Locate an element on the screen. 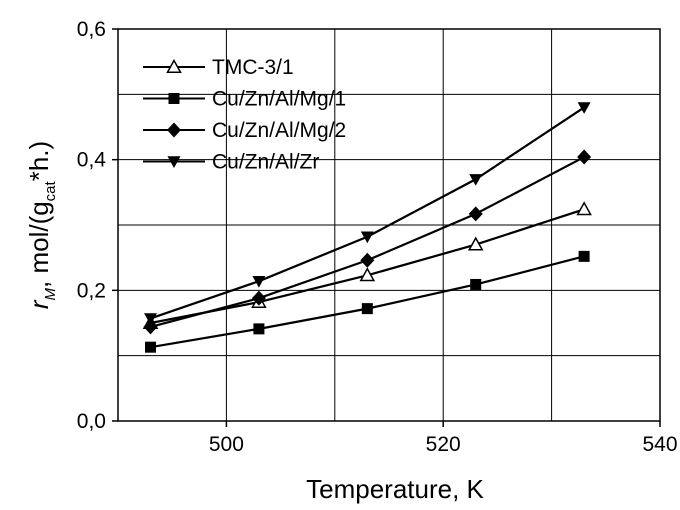 The height and width of the screenshot is (510, 680). legend-item: Cu/Zn/Al/Zr is located at coordinates (231, 162).